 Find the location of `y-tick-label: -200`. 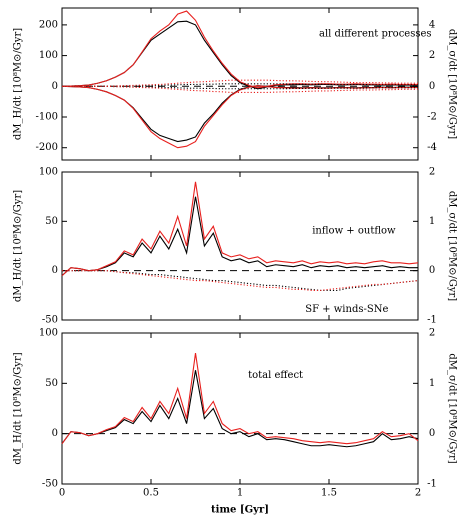

y-tick-label: -200 is located at coordinates (47, 147).